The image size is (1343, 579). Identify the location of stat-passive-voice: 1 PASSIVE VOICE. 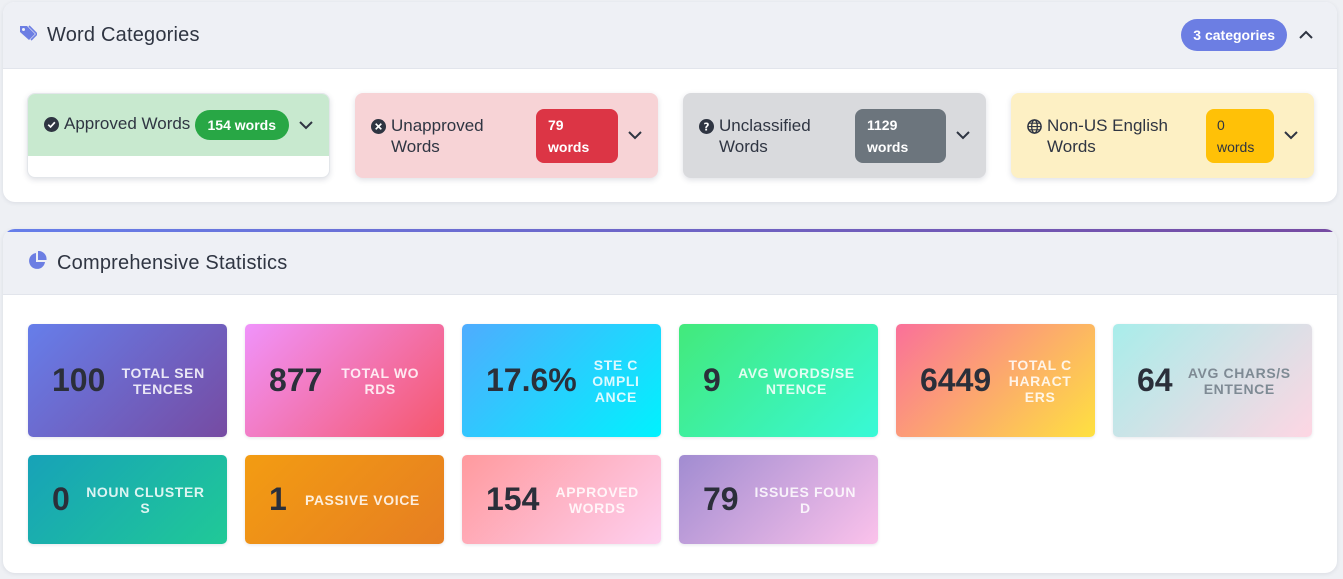
(344, 499).